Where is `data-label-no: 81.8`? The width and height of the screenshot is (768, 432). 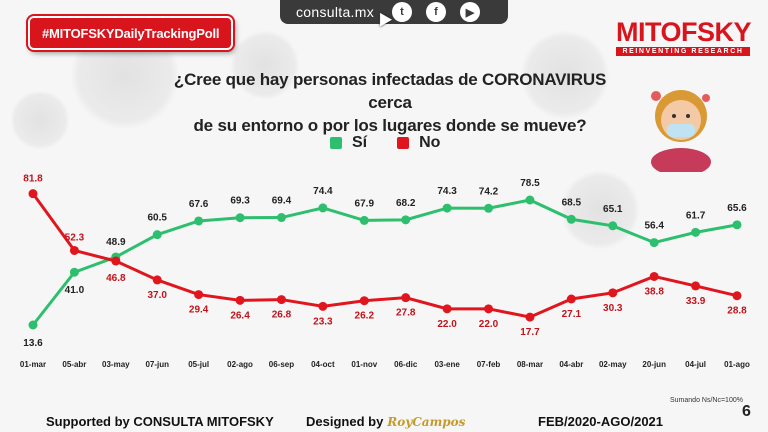 data-label-no: 81.8 is located at coordinates (33, 179).